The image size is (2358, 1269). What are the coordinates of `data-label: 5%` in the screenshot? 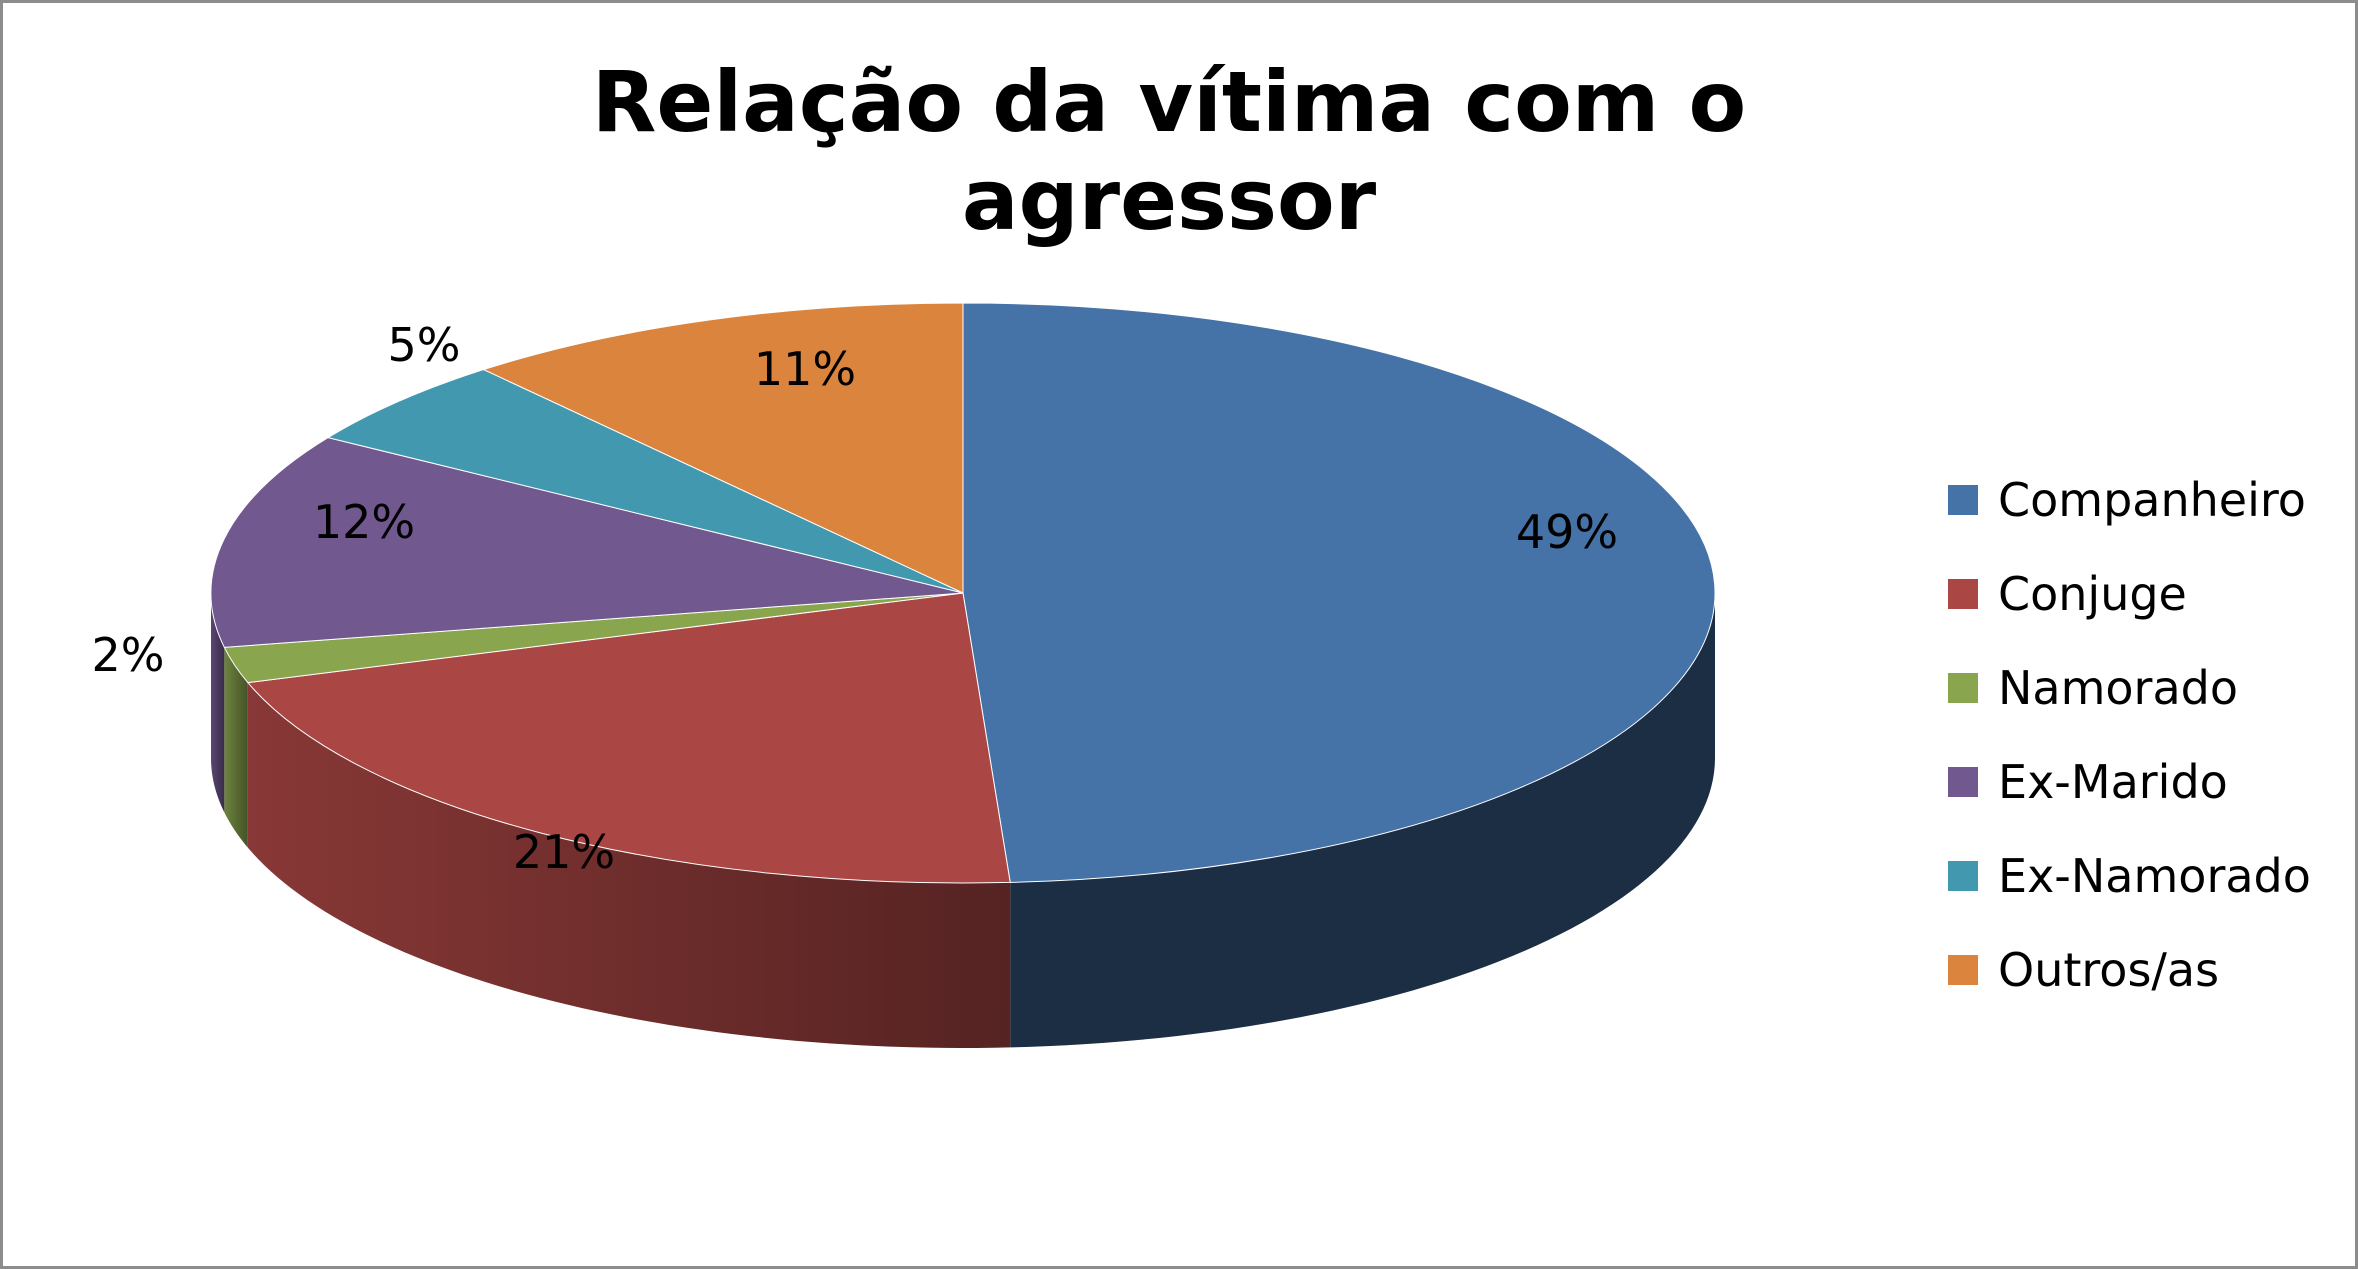 It's located at (424, 345).